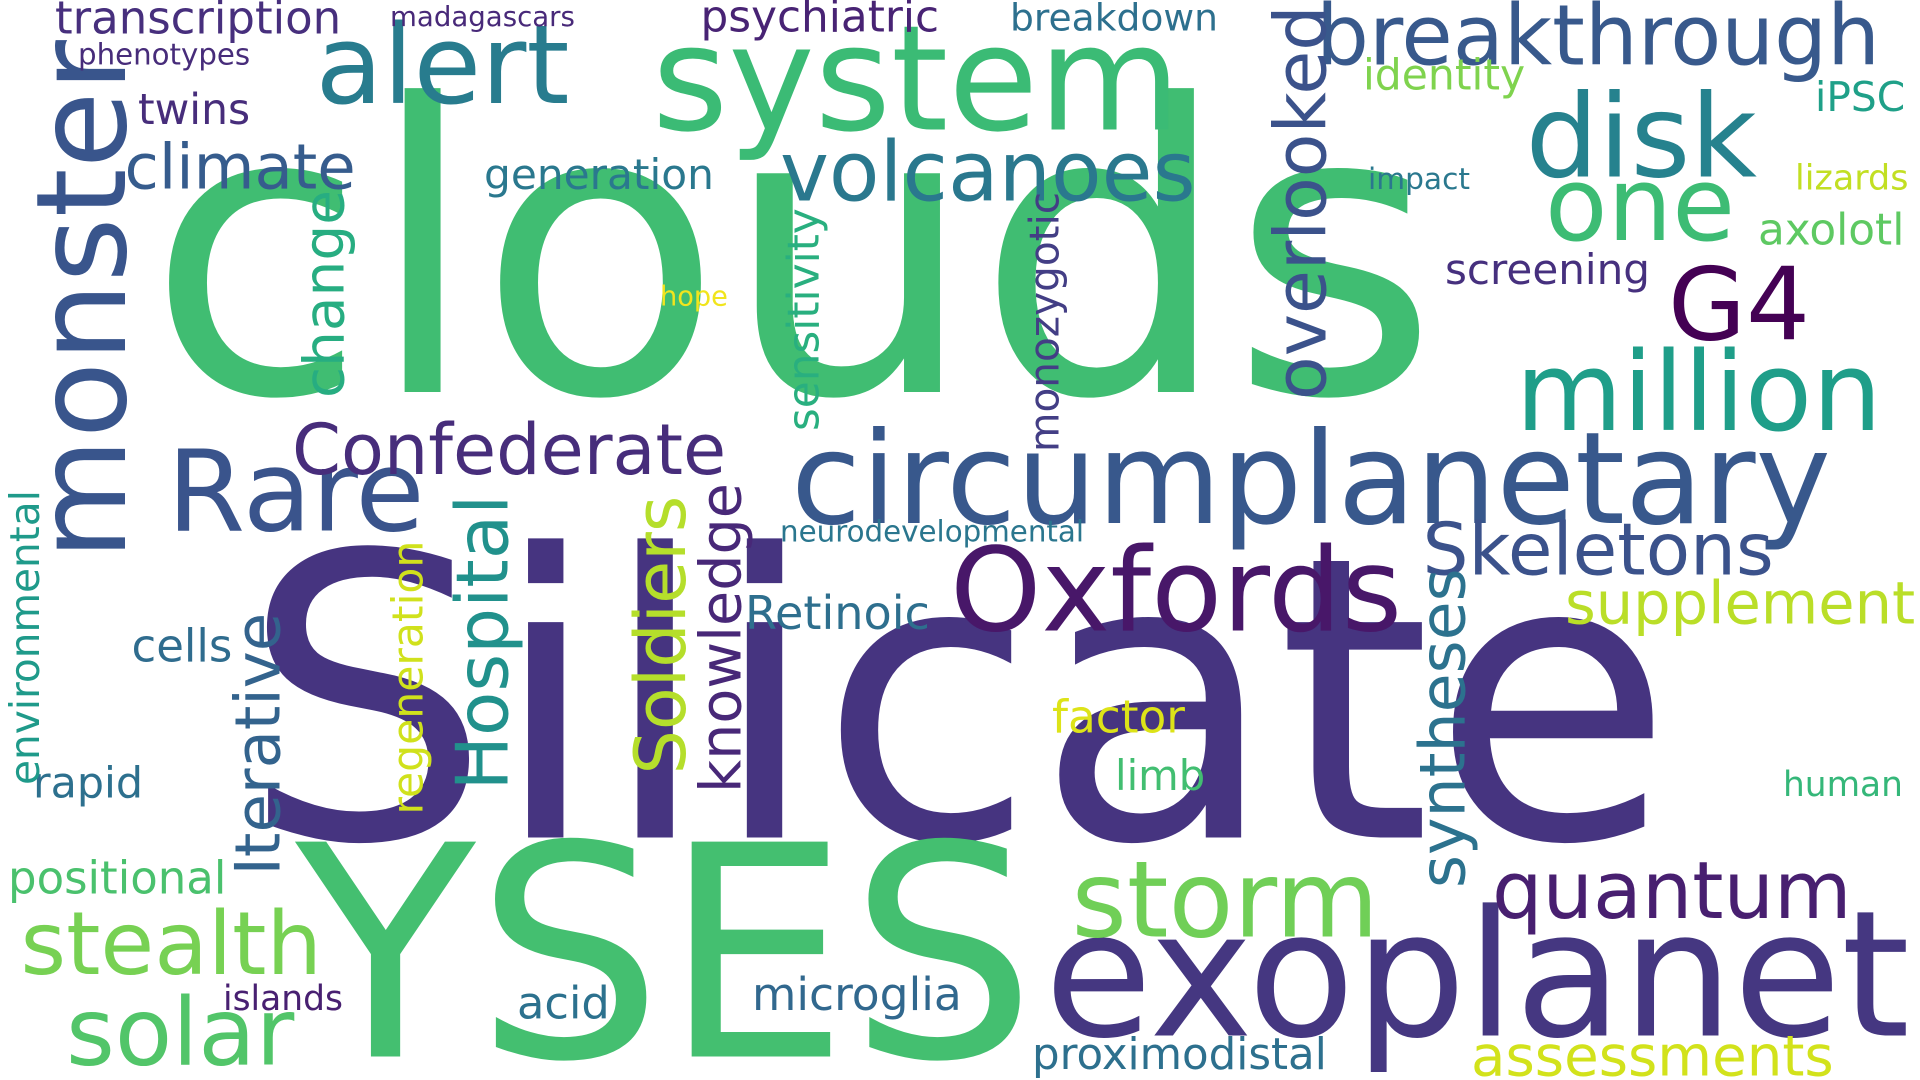  Describe the element at coordinates (1301, 202) in the screenshot. I see `word-overlooked: overlooked` at that location.